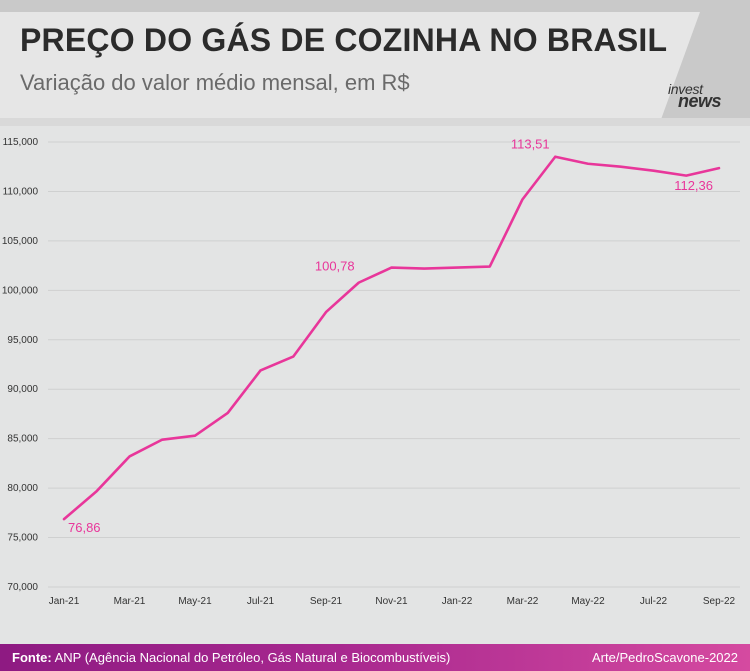  Describe the element at coordinates (665, 657) in the screenshot. I see `art-credit: Arte/PedroScavone-2022` at that location.